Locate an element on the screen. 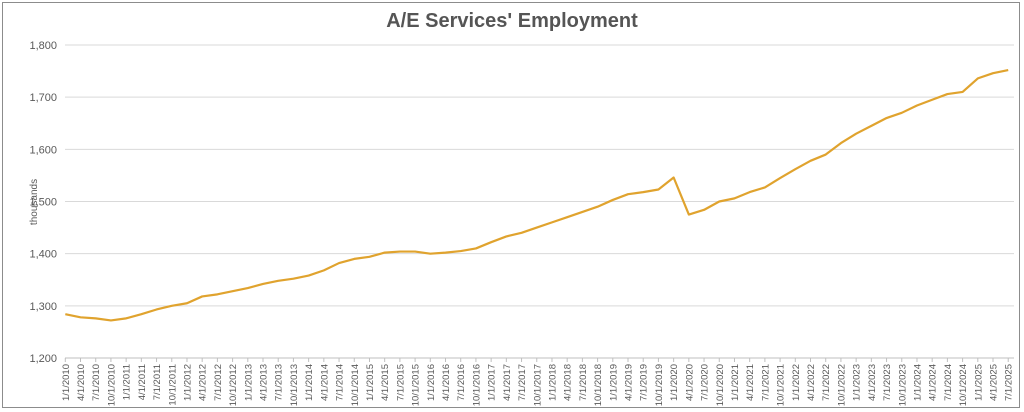 The width and height of the screenshot is (1024, 412). x-tick-label: 4/1/2013 is located at coordinates (264, 382).